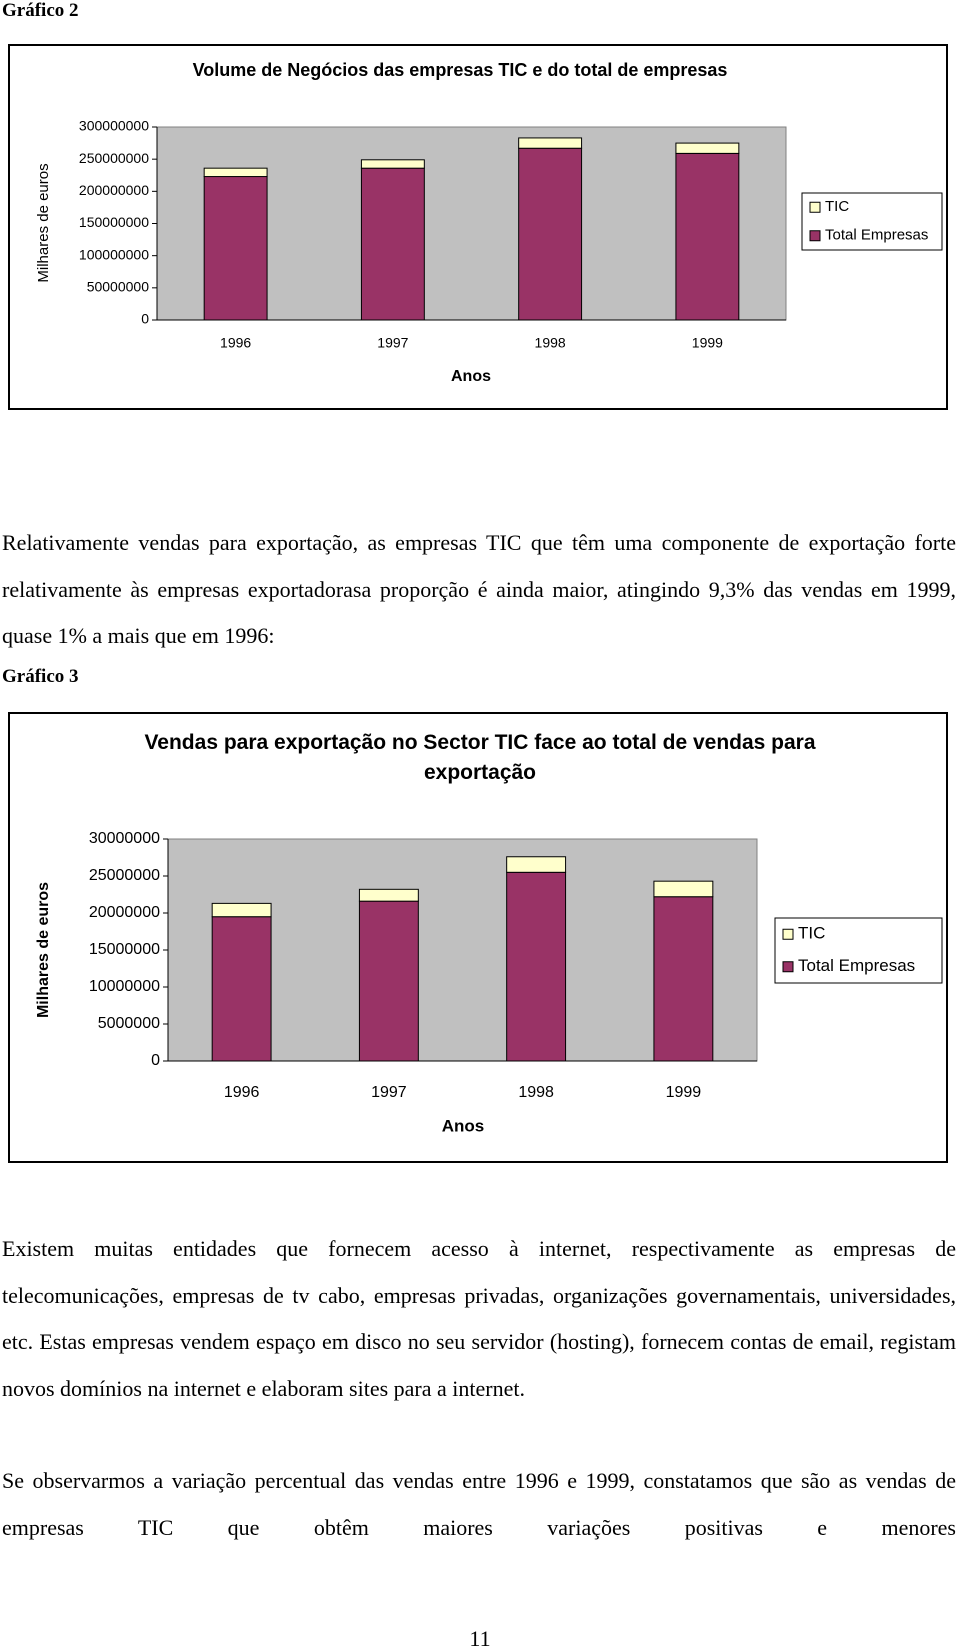 The height and width of the screenshot is (1652, 960). Describe the element at coordinates (480, 1638) in the screenshot. I see `page-number: 11` at that location.